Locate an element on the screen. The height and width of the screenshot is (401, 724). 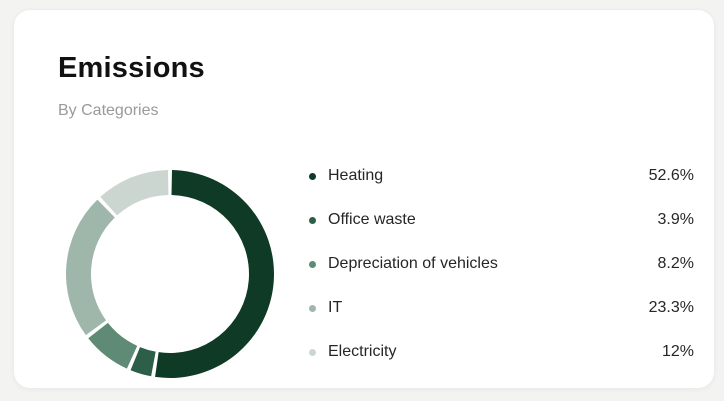
legend-item-heating: Heating 52.6% is located at coordinates (499, 187).